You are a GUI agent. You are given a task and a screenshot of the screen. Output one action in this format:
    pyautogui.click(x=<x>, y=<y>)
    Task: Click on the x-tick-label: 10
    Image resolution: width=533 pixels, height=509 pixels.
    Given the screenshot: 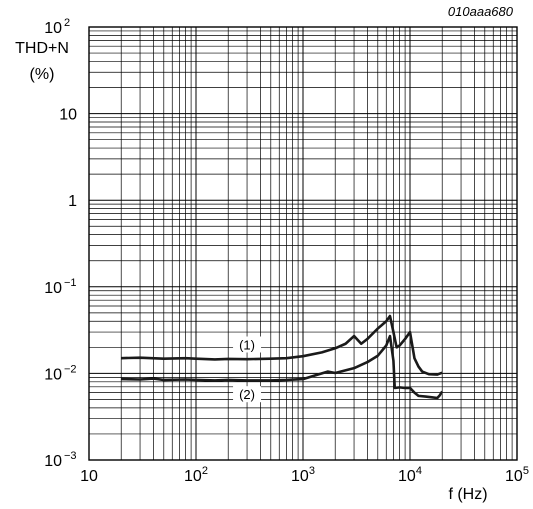 What is the action you would take?
    pyautogui.click(x=89, y=476)
    